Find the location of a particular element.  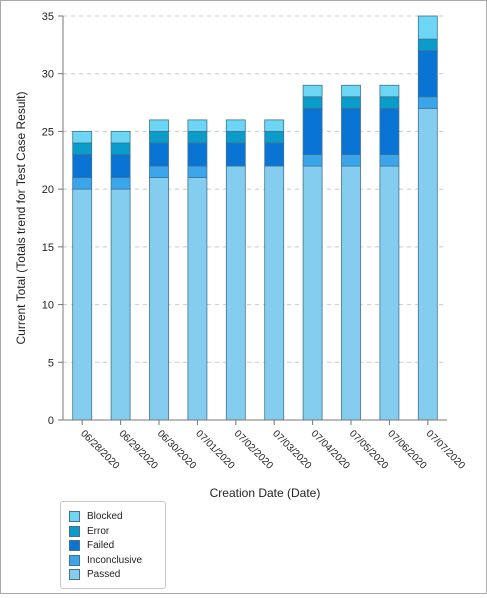

y-tick-label: 20 is located at coordinates (48, 190).